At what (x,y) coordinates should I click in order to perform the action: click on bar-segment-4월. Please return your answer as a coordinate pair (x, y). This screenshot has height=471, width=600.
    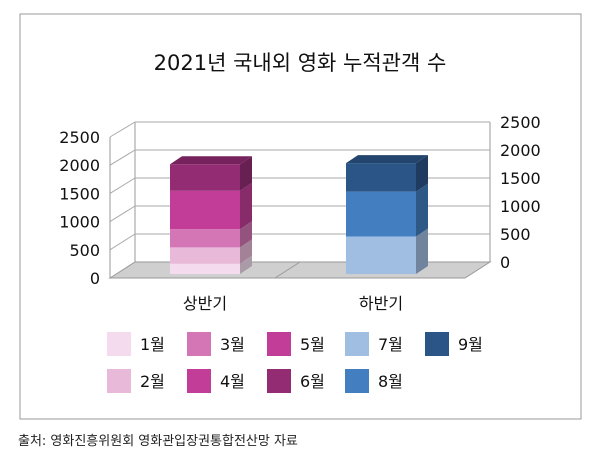
    Looking at the image, I should click on (205, 210).